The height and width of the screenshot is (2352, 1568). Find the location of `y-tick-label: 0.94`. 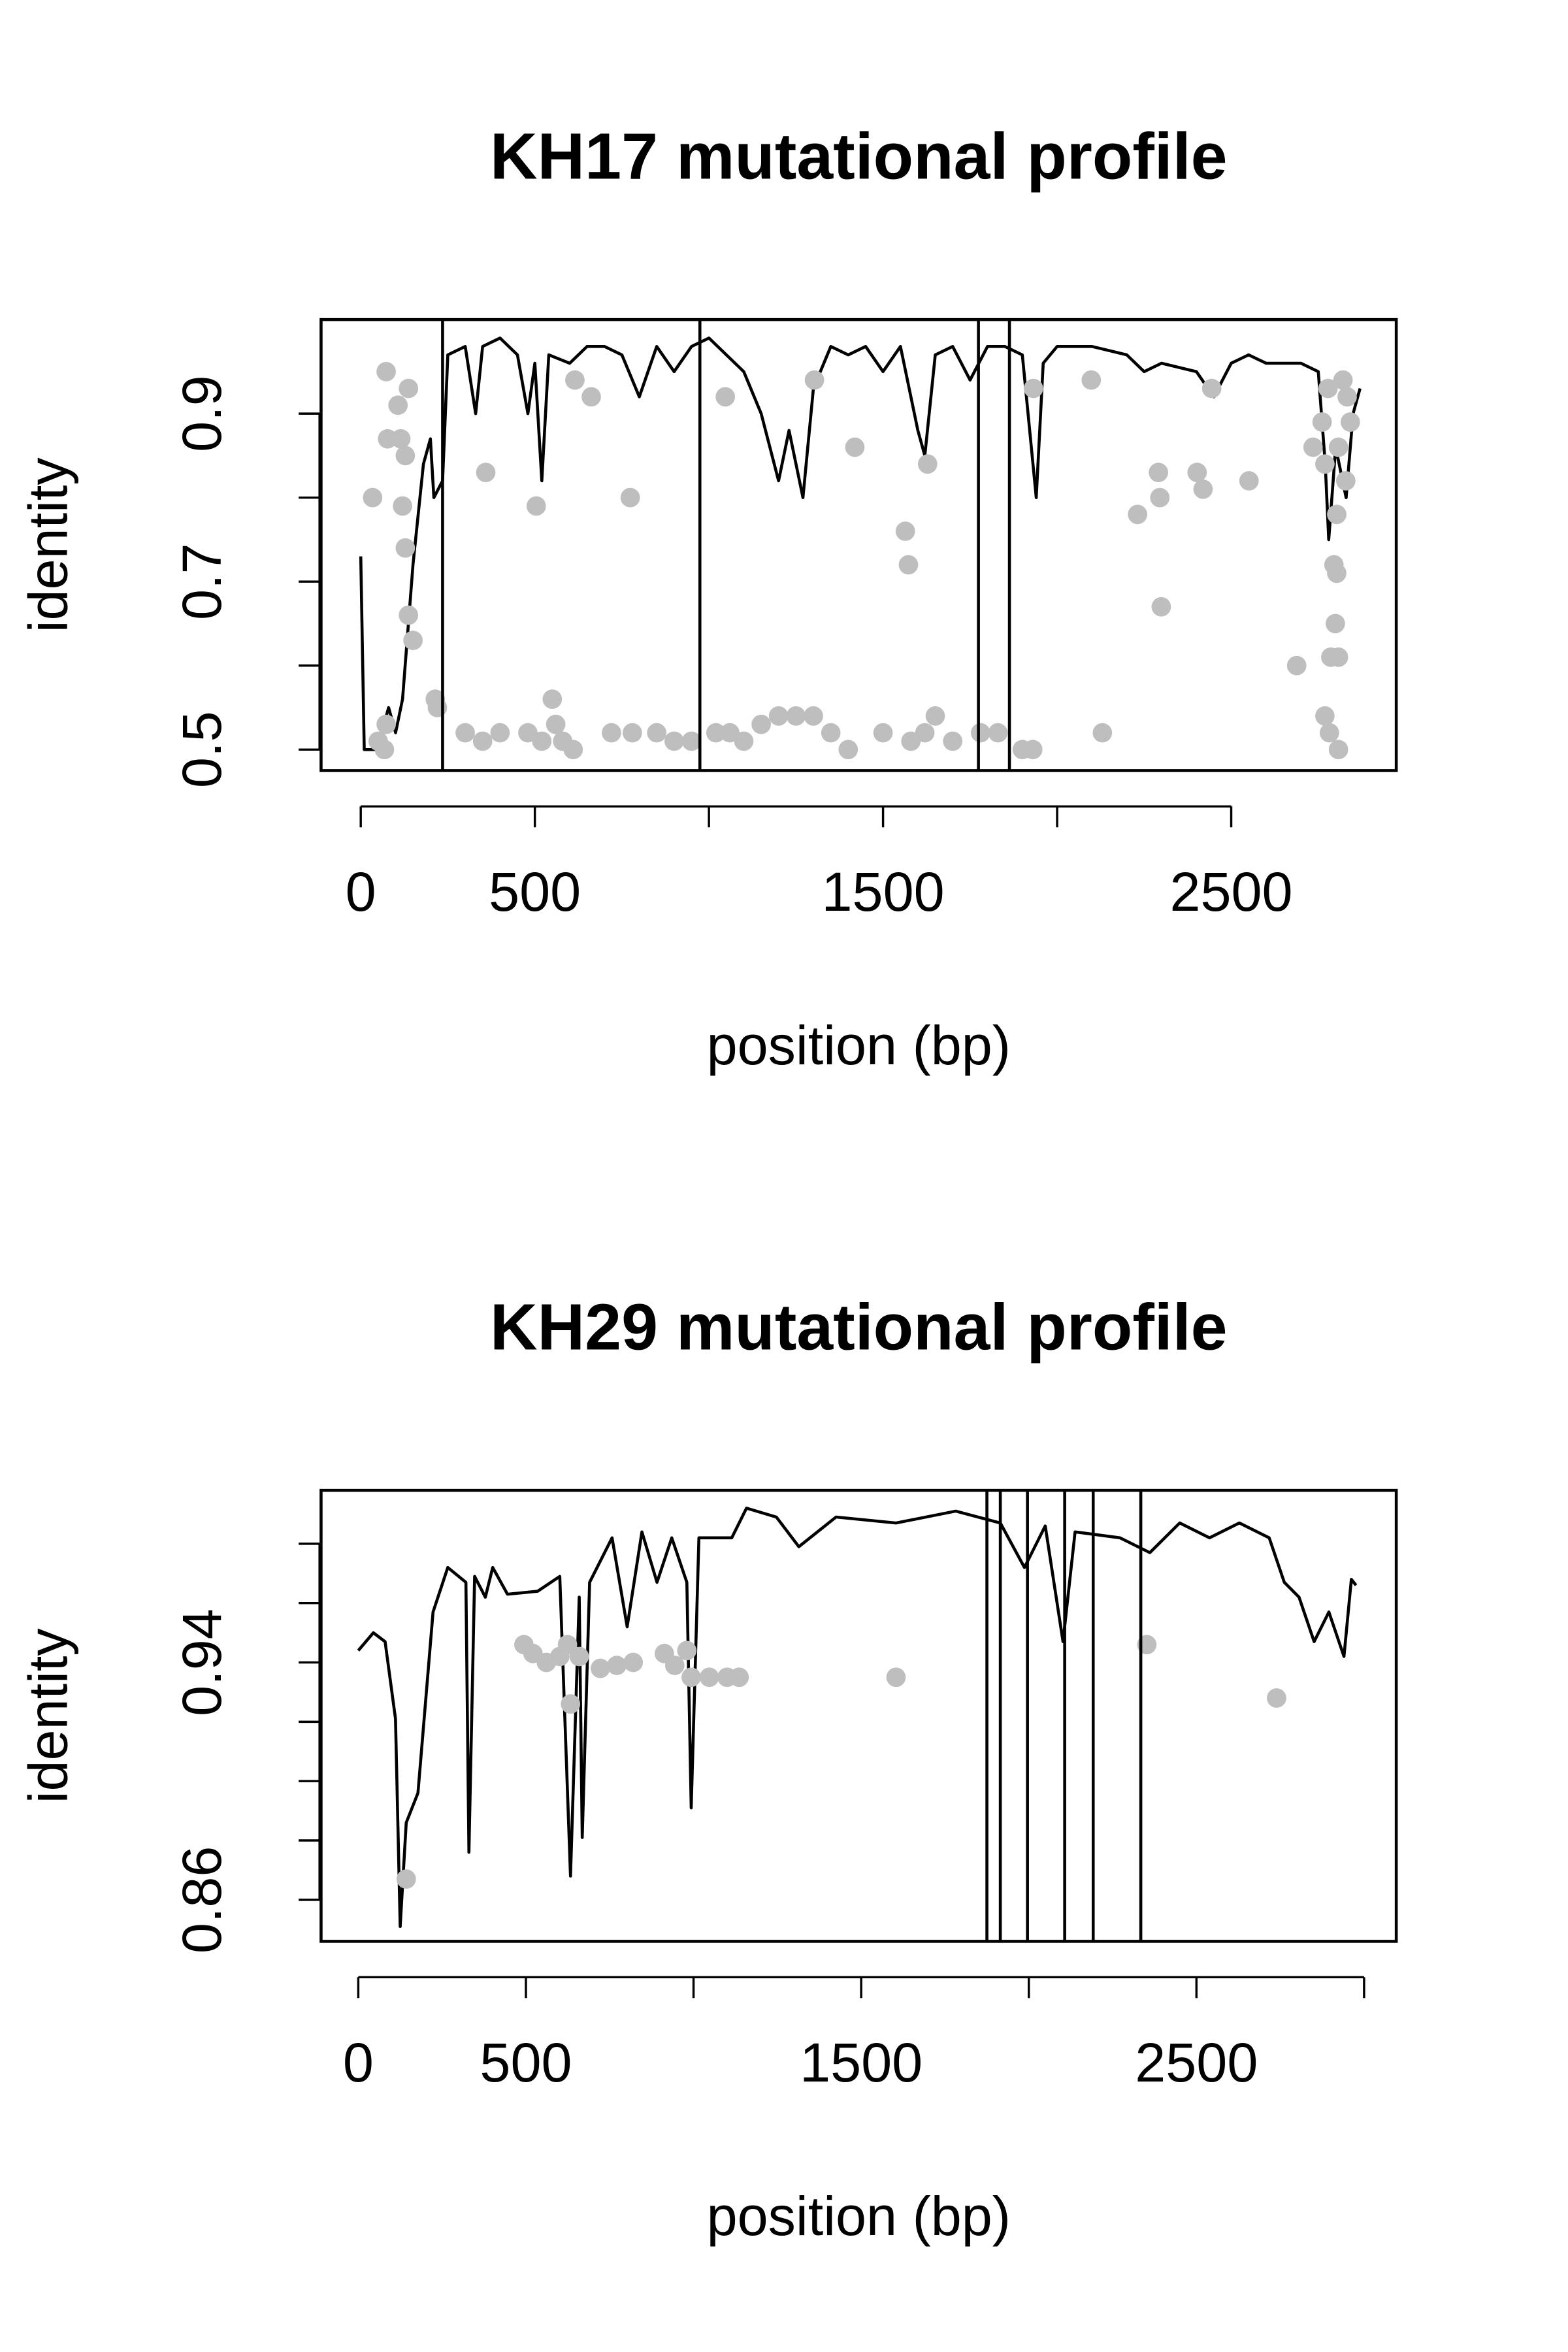

y-tick-label: 0.94 is located at coordinates (202, 1662).